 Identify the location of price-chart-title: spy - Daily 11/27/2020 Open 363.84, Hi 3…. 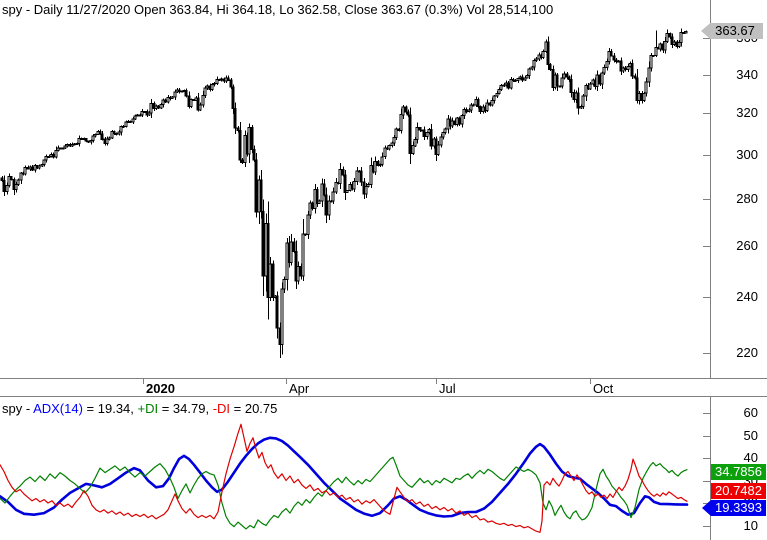
(278, 9).